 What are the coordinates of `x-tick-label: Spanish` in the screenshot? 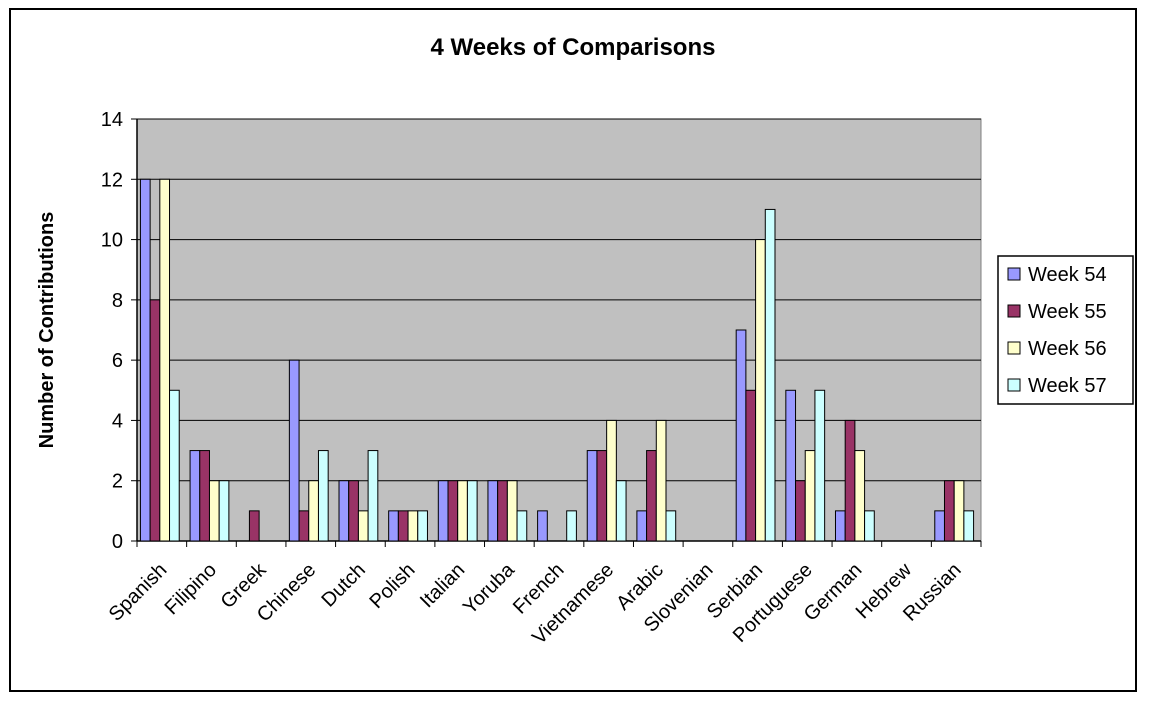 It's located at (138, 592).